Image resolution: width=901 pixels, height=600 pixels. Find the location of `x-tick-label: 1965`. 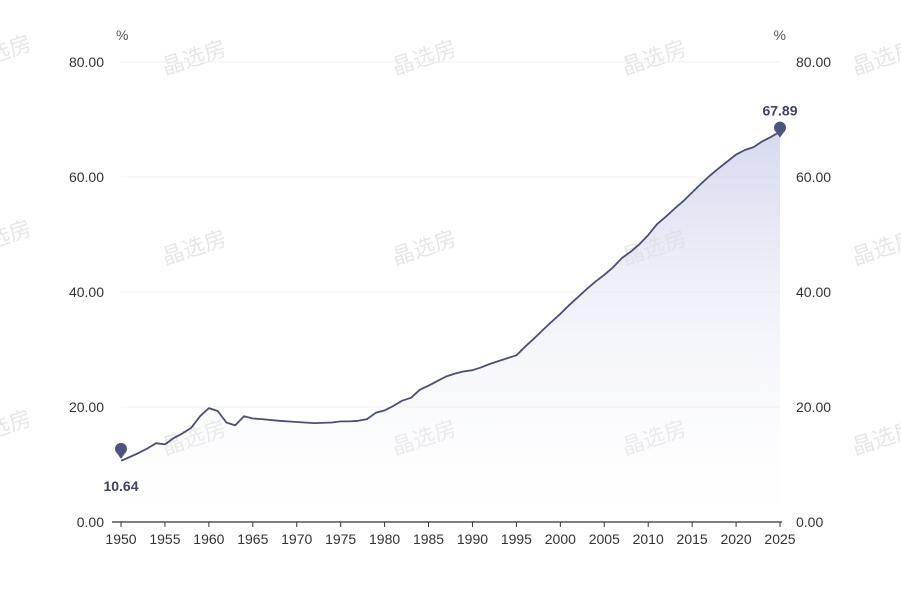

x-tick-label: 1965 is located at coordinates (252, 539).